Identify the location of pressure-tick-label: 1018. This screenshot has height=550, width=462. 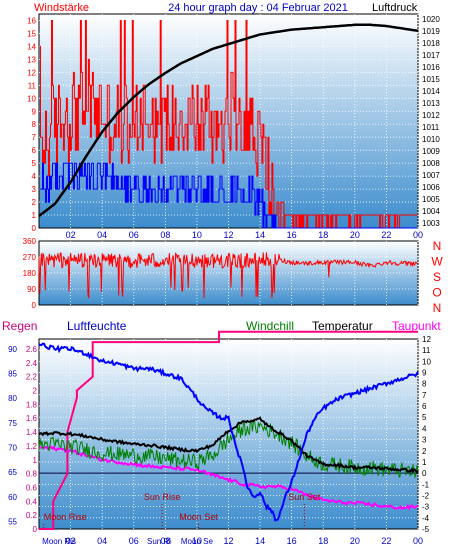
(431, 43).